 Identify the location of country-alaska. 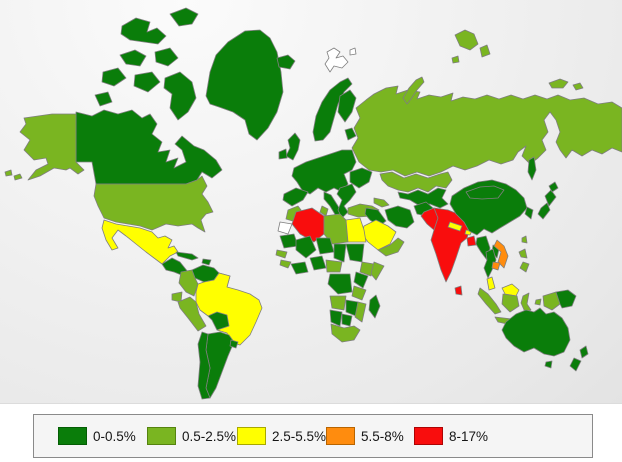
(44, 147).